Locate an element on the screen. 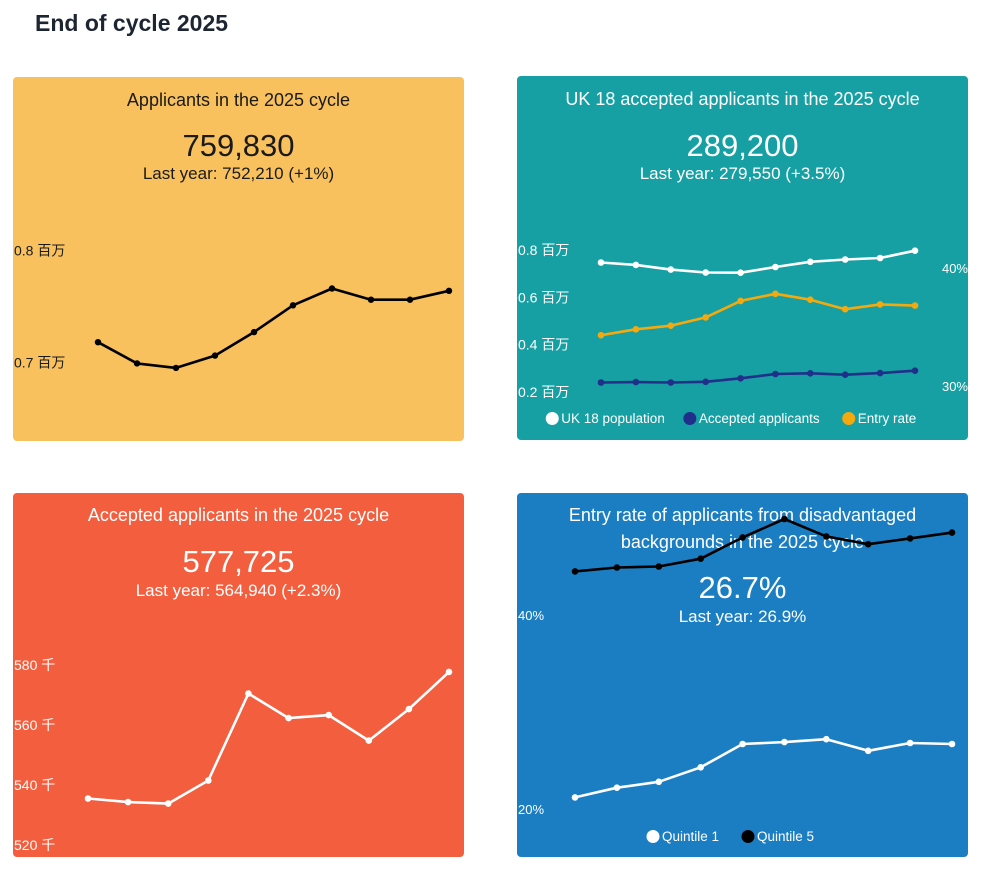 The image size is (988, 876). uk18-y-tick-label: 0.2 百万 is located at coordinates (543, 392).